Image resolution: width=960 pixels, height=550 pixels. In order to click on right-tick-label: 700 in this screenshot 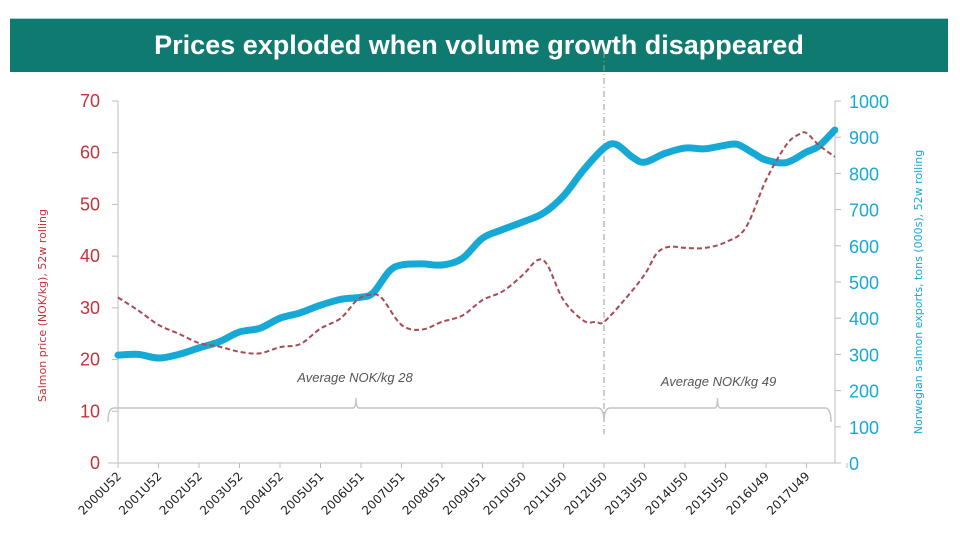, I will do `click(864, 211)`.